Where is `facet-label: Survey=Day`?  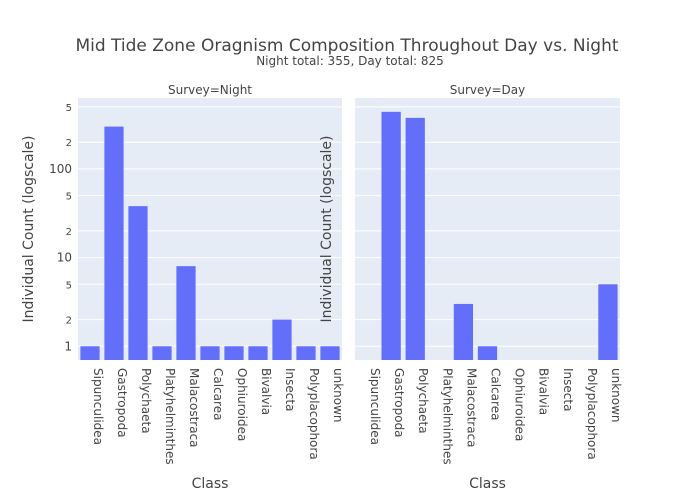 facet-label: Survey=Day is located at coordinates (488, 90).